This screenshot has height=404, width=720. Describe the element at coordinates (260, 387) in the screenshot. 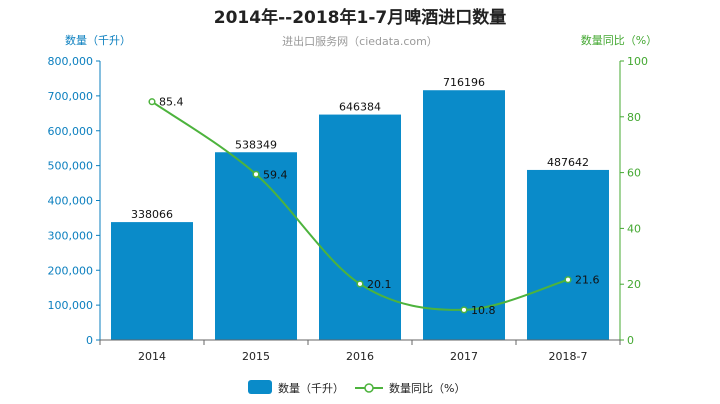

I see `legend-bar-swatch` at that location.